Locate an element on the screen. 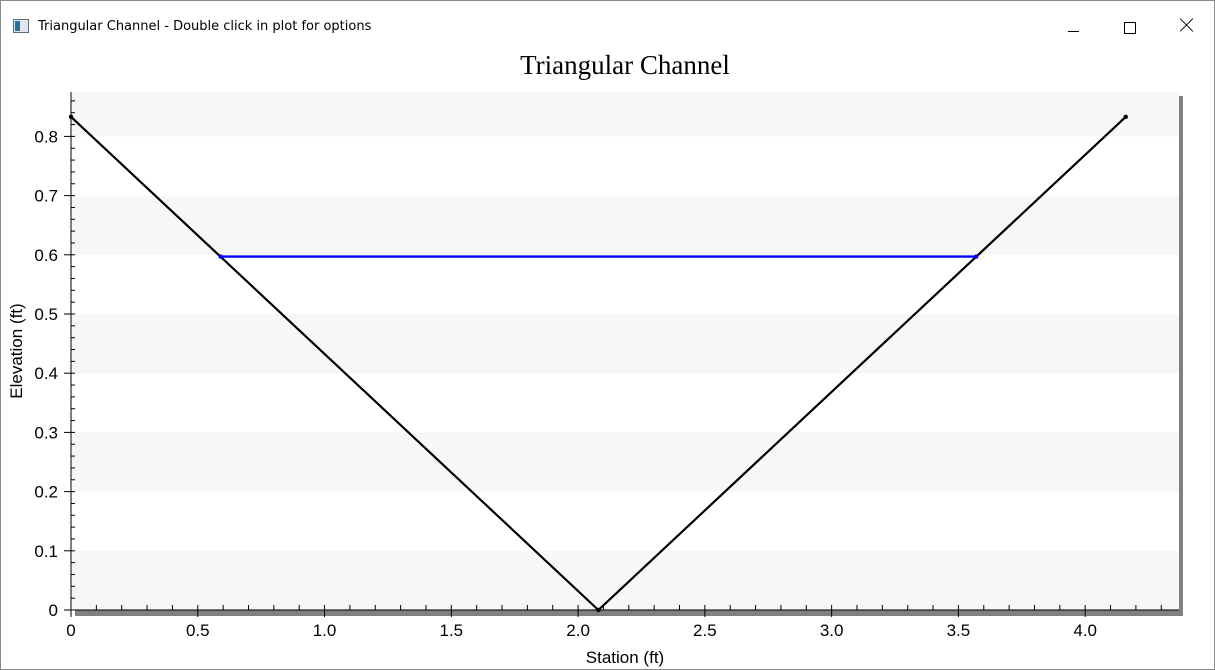 Image resolution: width=1215 pixels, height=670 pixels. x-tick-label: 0 is located at coordinates (70, 630).